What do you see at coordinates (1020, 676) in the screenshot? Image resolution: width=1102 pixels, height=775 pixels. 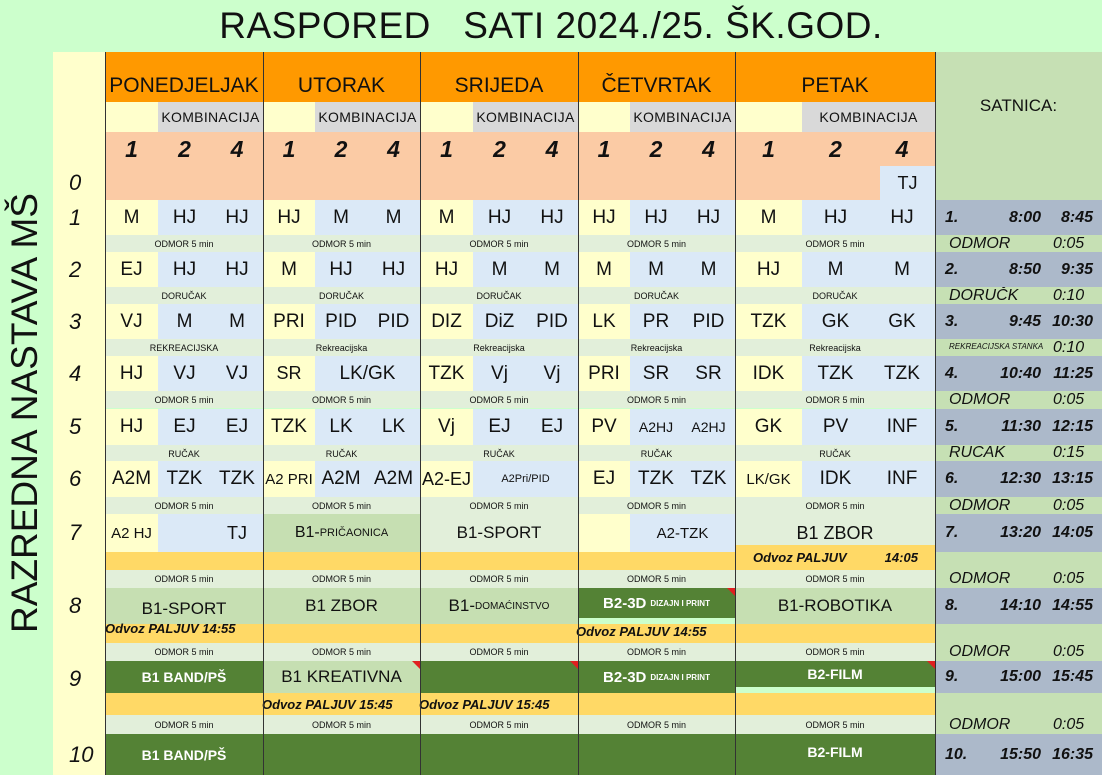 I see `satnica-start: 15:00` at bounding box center [1020, 676].